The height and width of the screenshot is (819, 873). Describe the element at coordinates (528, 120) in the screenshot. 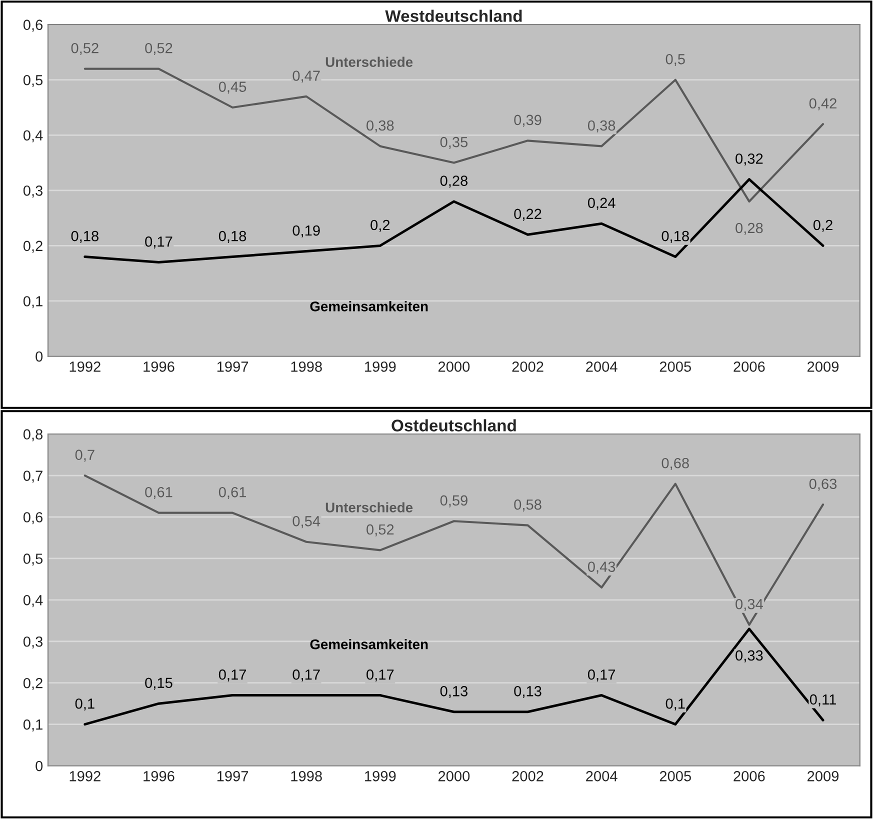

I see `data-label: 0,39` at that location.